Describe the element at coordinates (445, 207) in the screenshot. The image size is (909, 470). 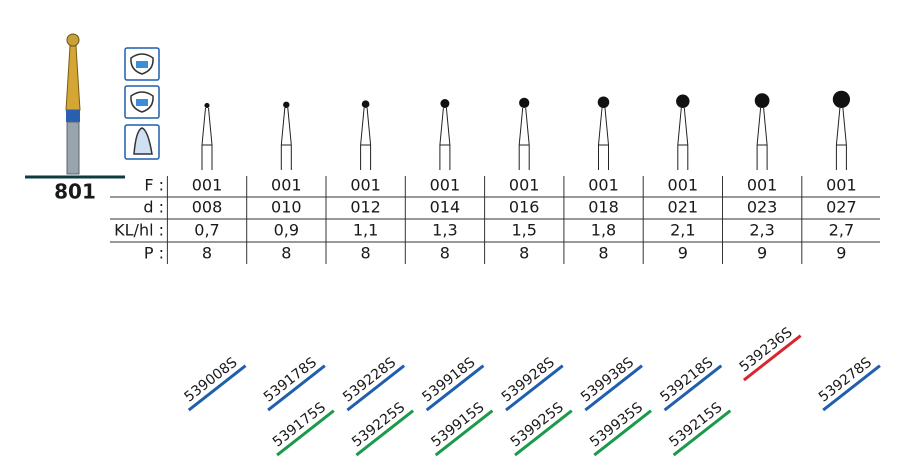
I see `table-cell: 014` at that location.